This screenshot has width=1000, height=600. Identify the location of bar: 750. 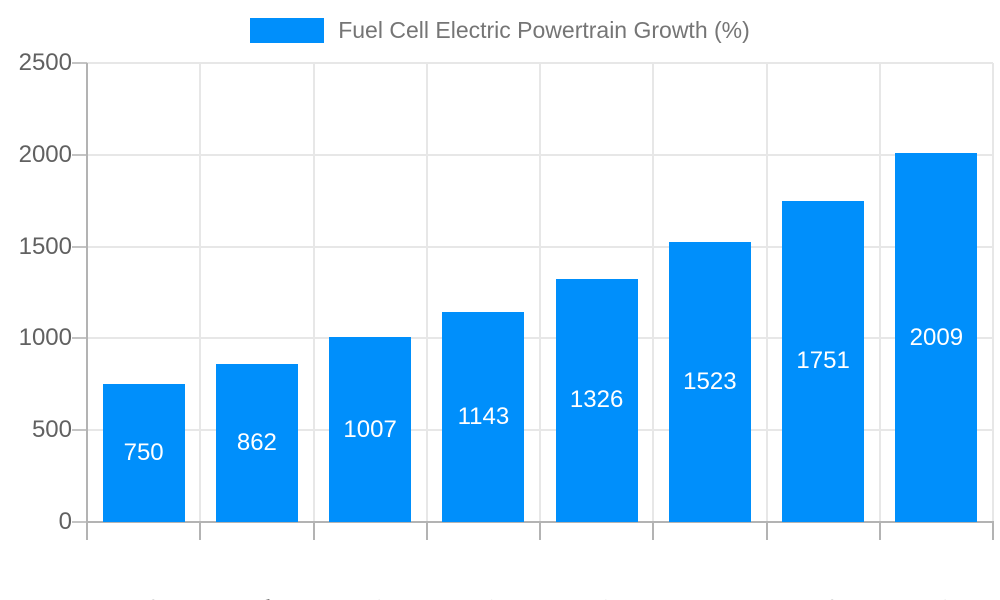
(143, 453).